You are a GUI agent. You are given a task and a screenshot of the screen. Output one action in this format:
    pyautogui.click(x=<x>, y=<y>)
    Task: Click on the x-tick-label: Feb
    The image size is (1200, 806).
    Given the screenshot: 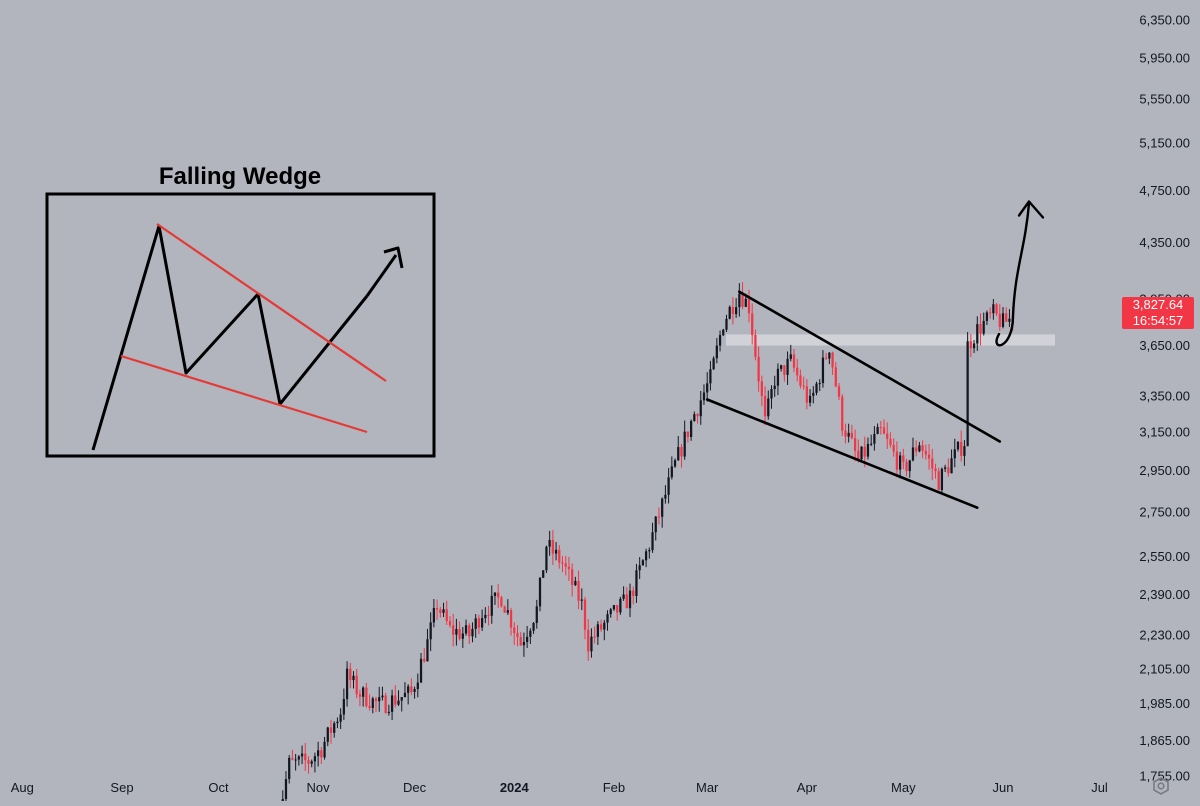 What is the action you would take?
    pyautogui.click(x=614, y=787)
    